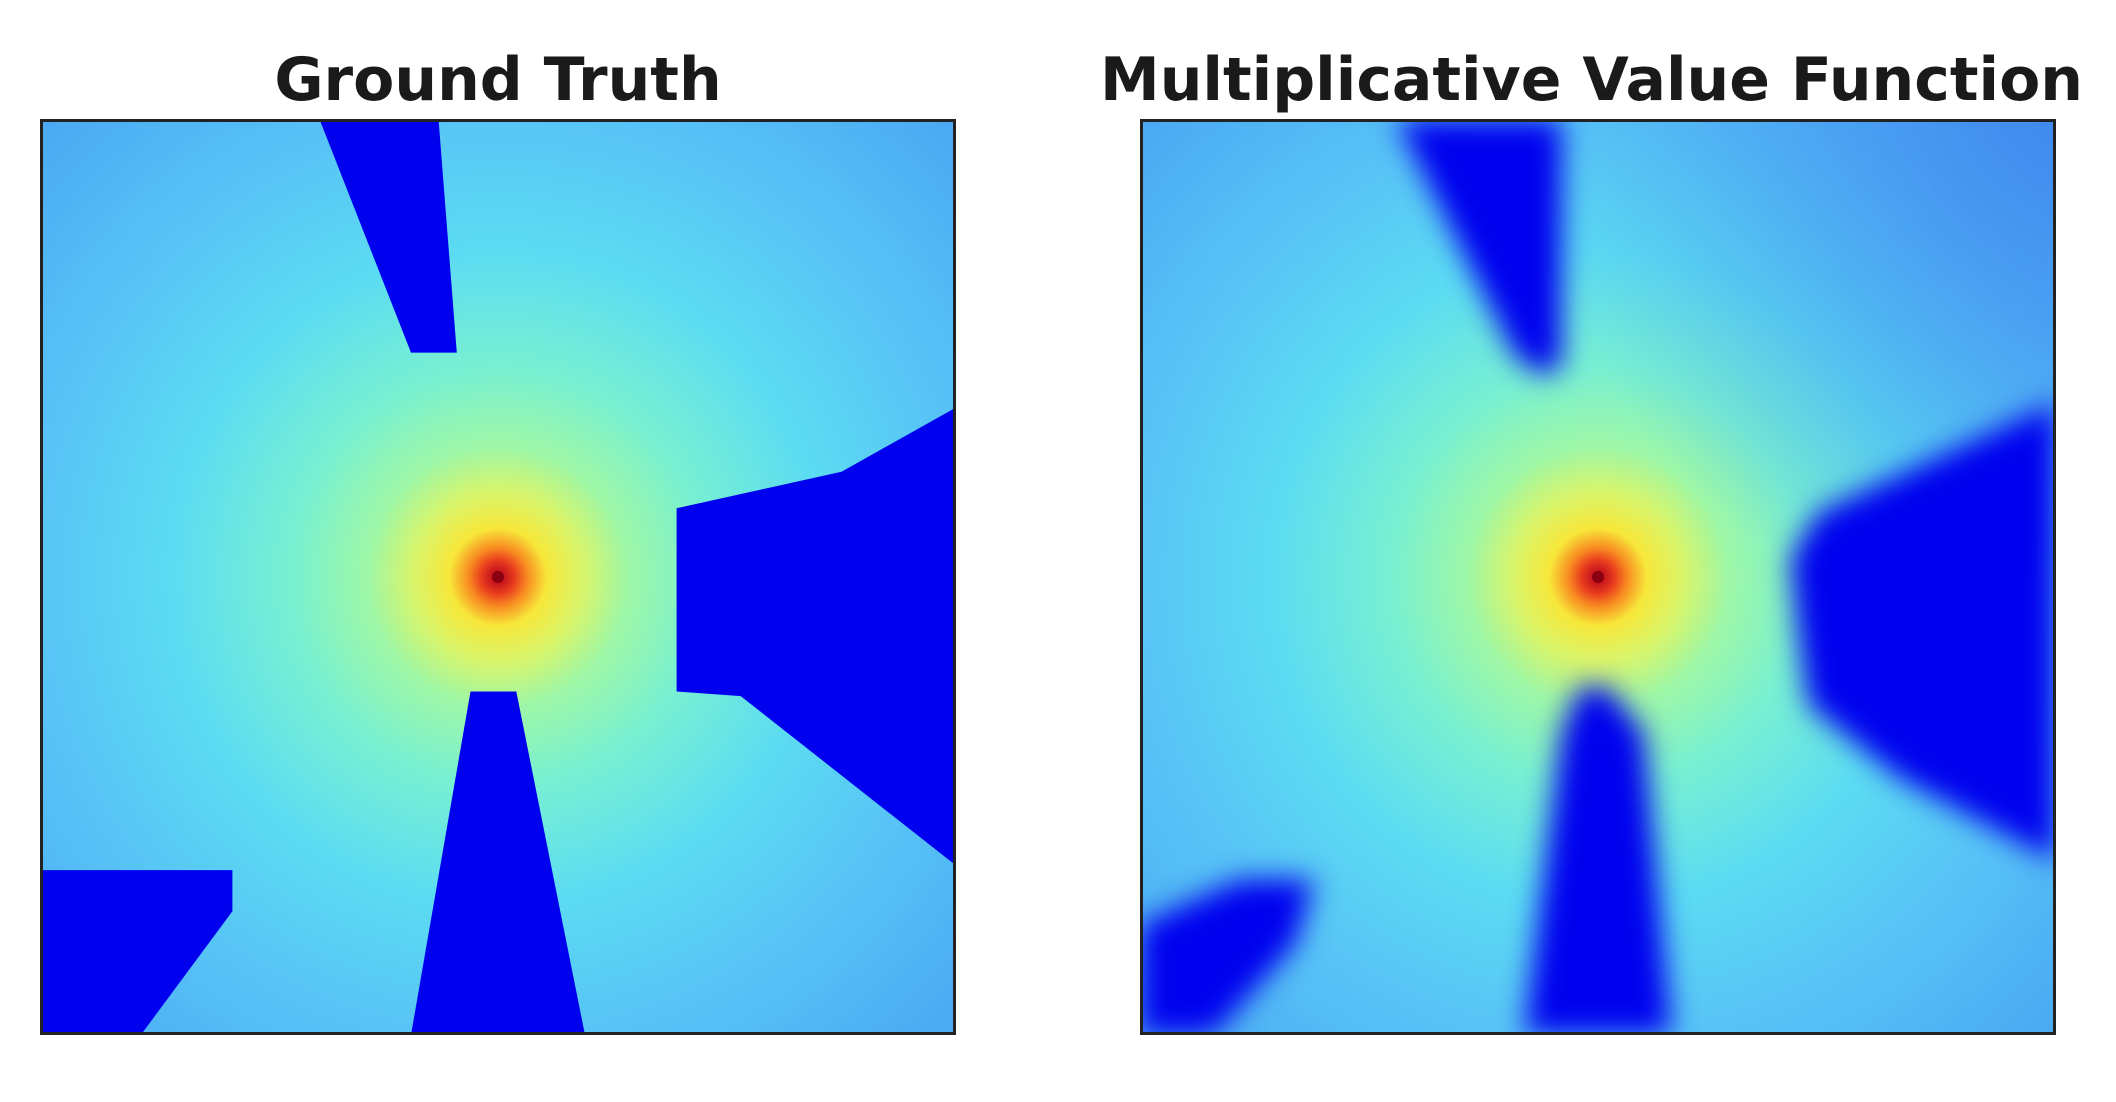 The width and height of the screenshot is (2116, 1102). Describe the element at coordinates (1591, 80) in the screenshot. I see `multiplicative-value-function-title: Multiplicative Value Function` at that location.